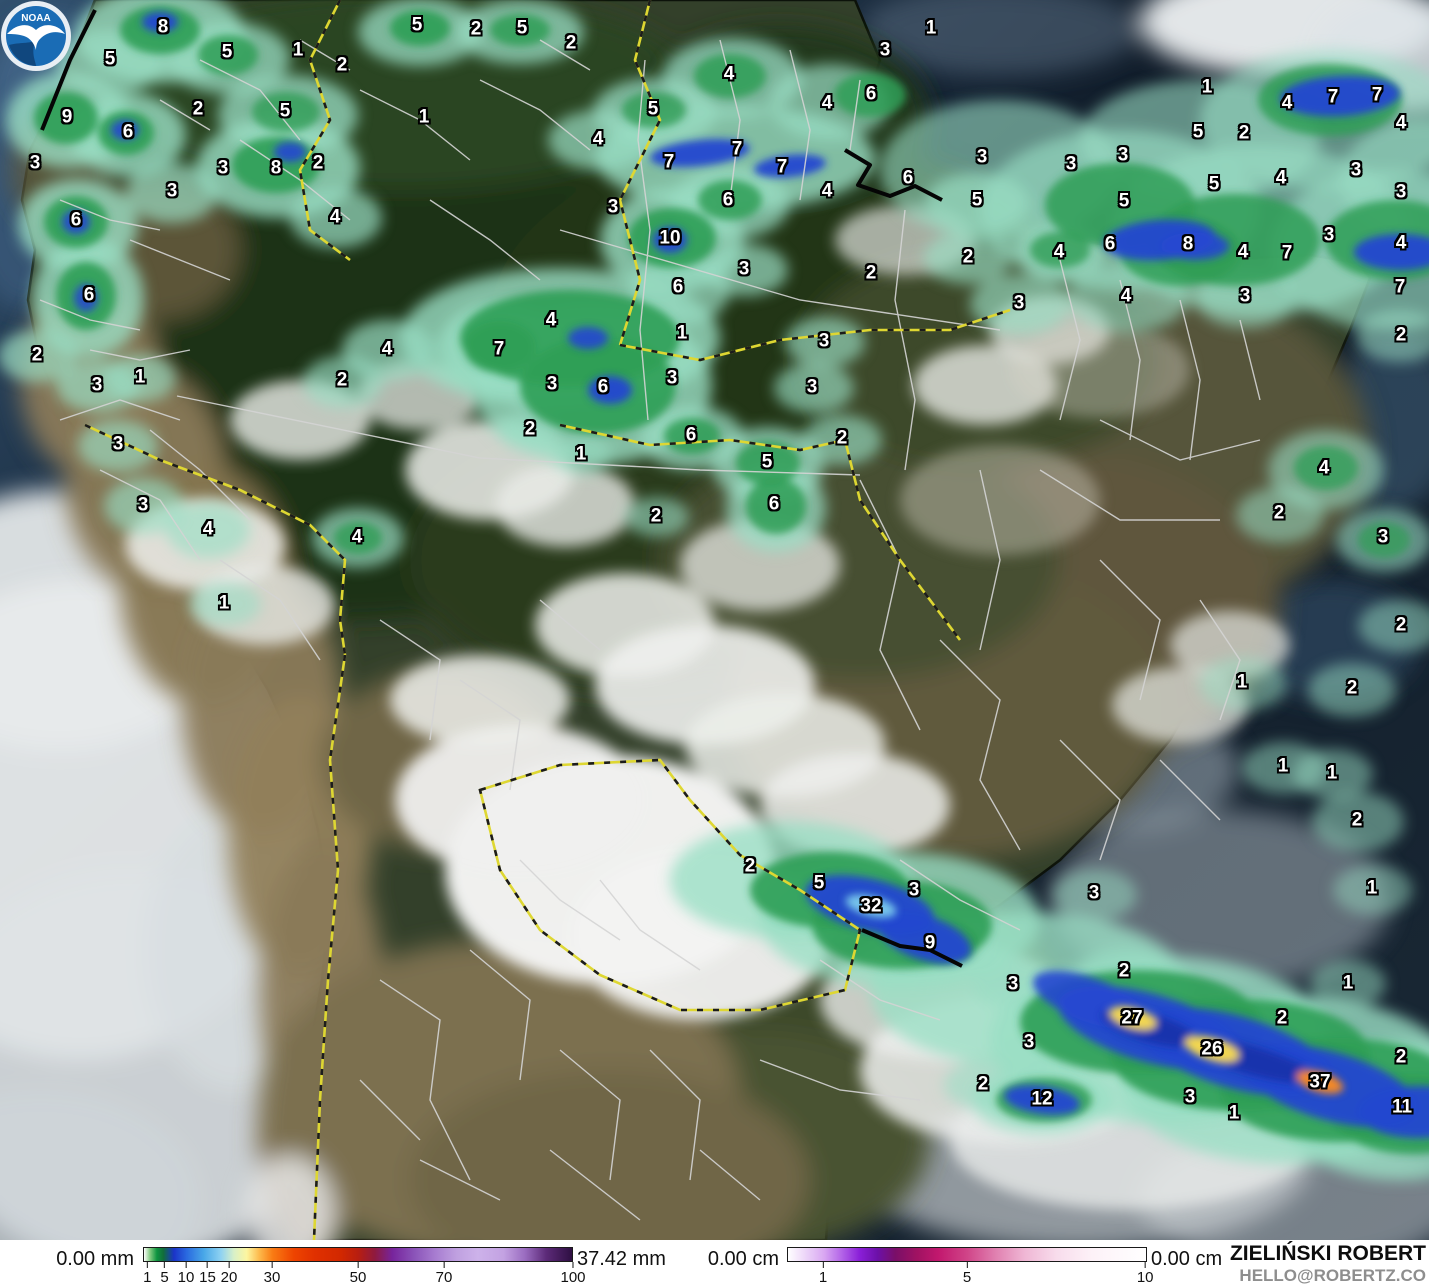  What do you see at coordinates (444, 1274) in the screenshot?
I see `colorbar-tick: 70` at bounding box center [444, 1274].